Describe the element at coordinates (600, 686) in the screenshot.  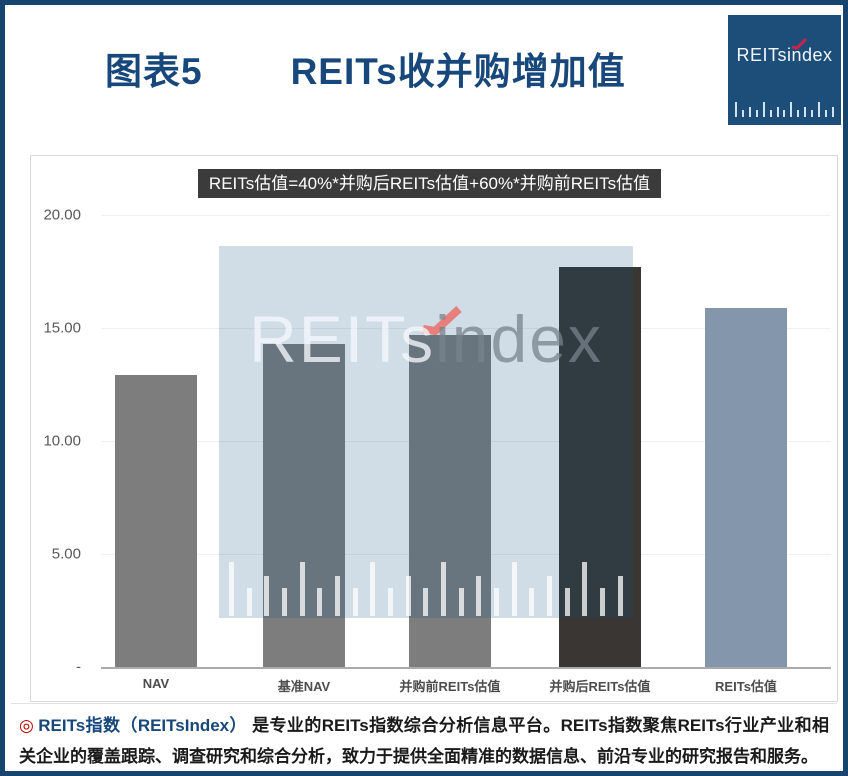
I see `x-category-label: 并购后REITs估值` at that location.